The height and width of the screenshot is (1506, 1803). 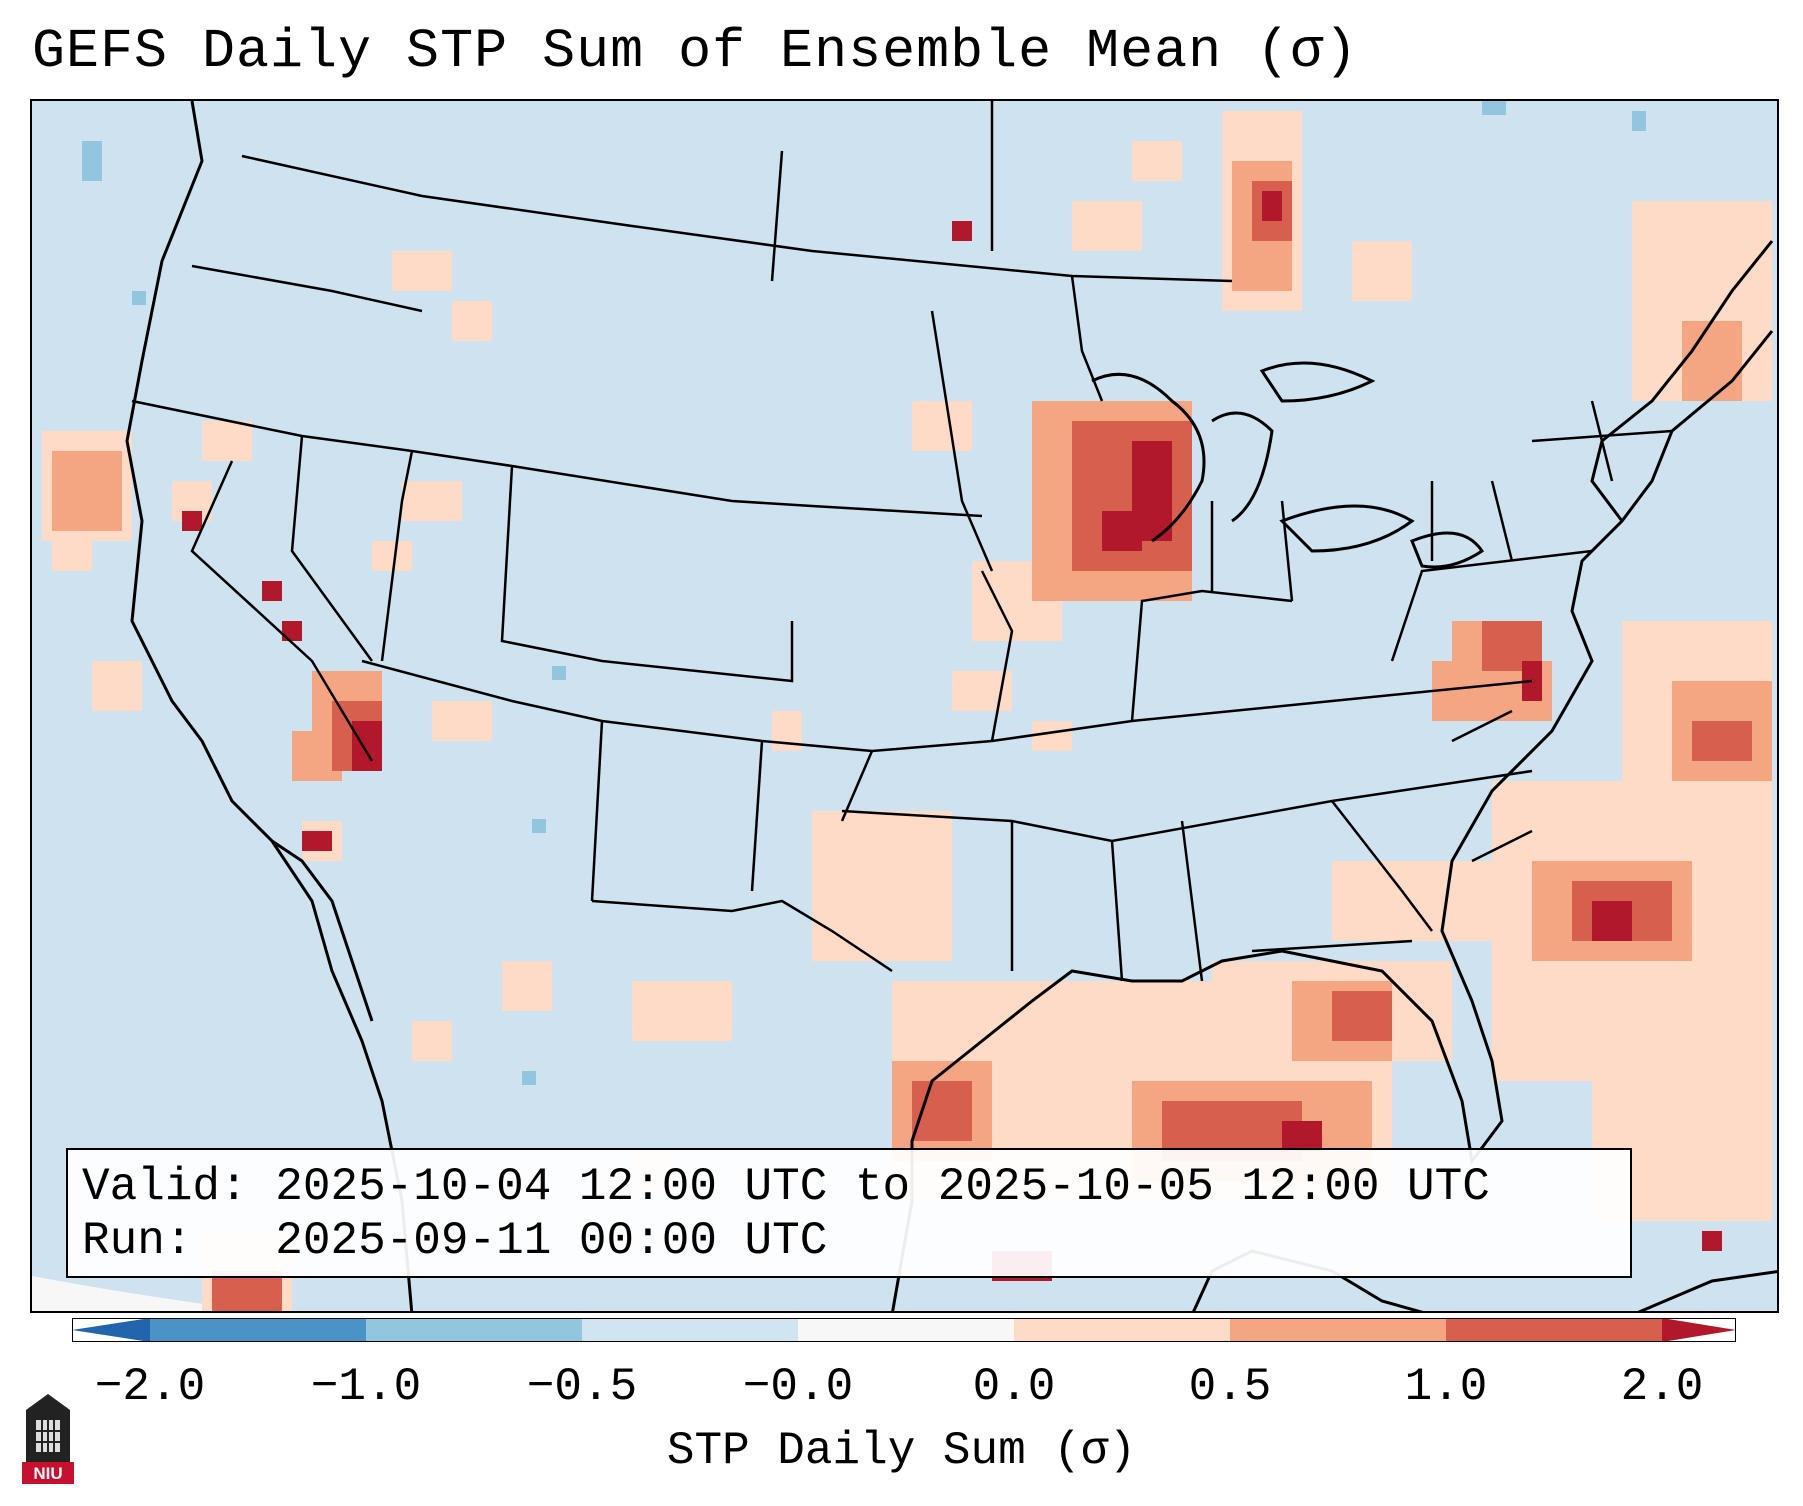 I want to click on colorbar-tick-label: 0.5, so click(x=1230, y=1387).